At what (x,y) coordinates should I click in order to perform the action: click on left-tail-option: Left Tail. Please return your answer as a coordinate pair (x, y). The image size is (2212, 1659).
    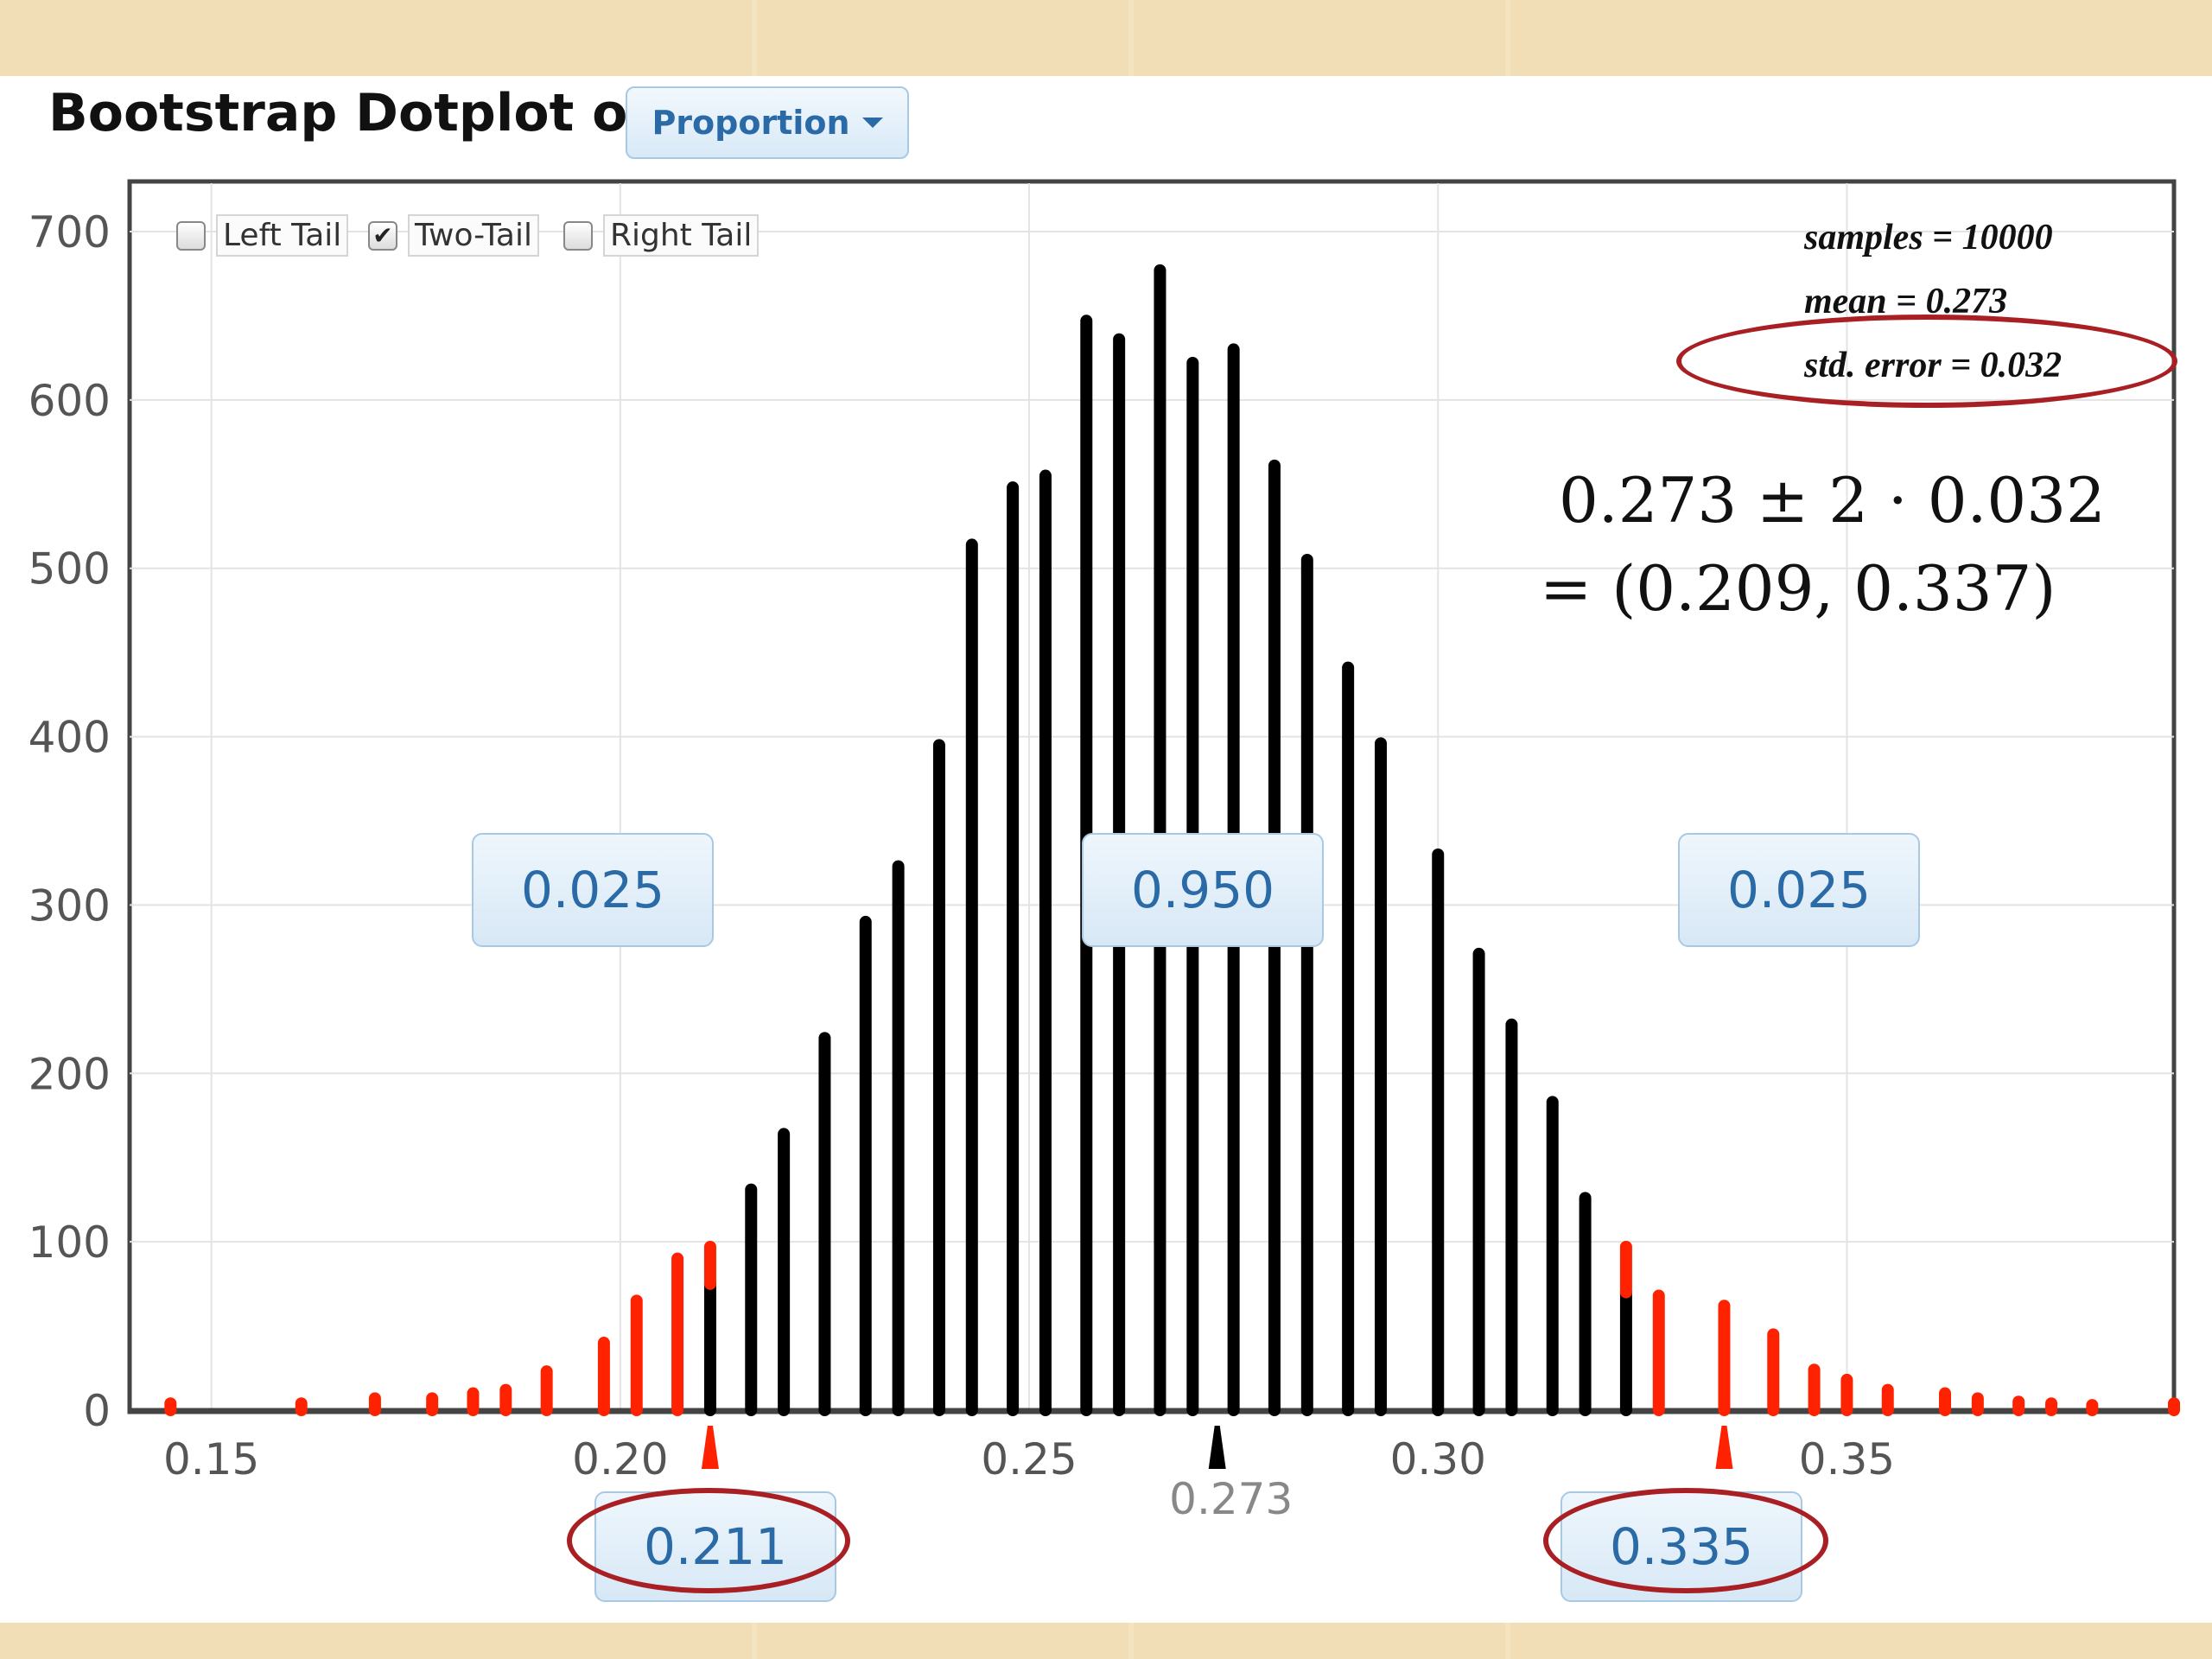
    Looking at the image, I should click on (262, 235).